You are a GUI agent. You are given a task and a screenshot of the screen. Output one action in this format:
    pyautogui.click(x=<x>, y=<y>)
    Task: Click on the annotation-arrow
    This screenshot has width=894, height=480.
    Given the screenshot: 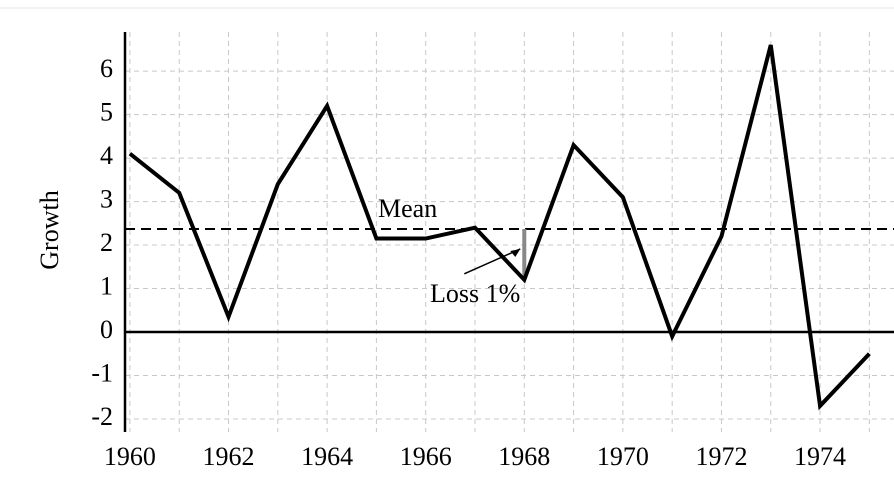 What is the action you would take?
    pyautogui.click(x=492, y=261)
    